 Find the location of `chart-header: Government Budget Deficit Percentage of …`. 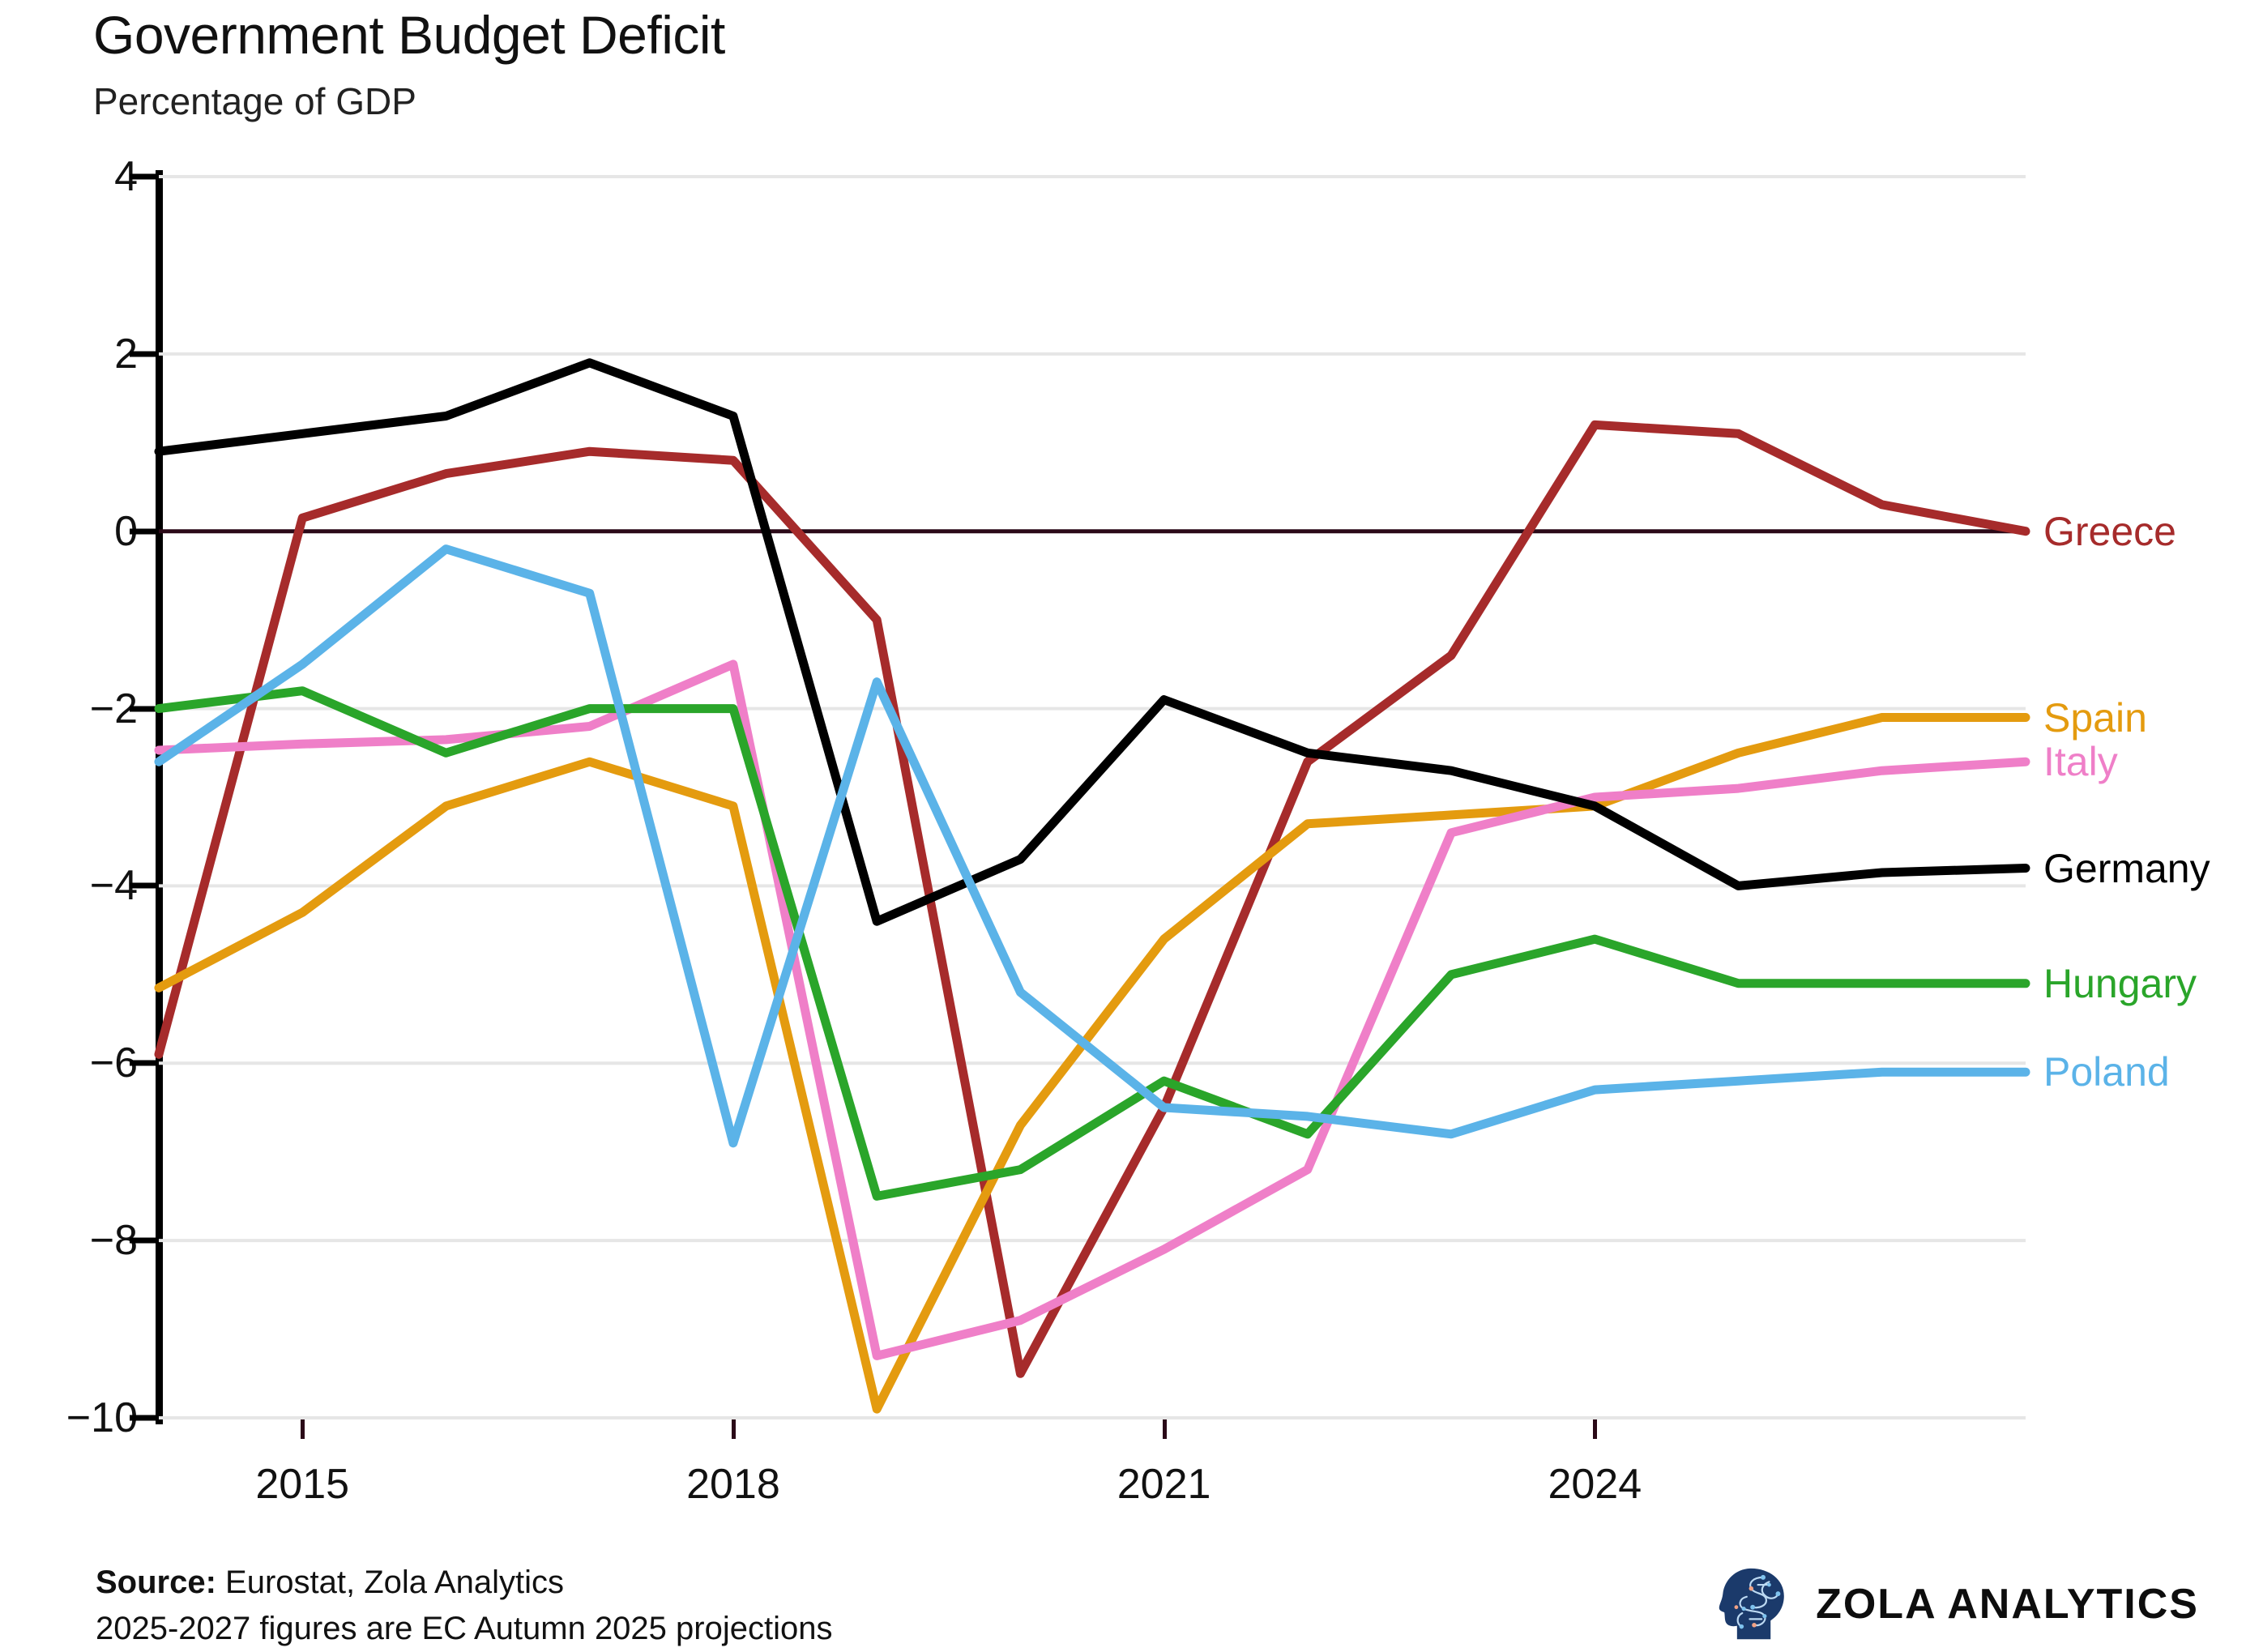

chart-header: Government Budget Deficit Percentage of … is located at coordinates (409, 64).